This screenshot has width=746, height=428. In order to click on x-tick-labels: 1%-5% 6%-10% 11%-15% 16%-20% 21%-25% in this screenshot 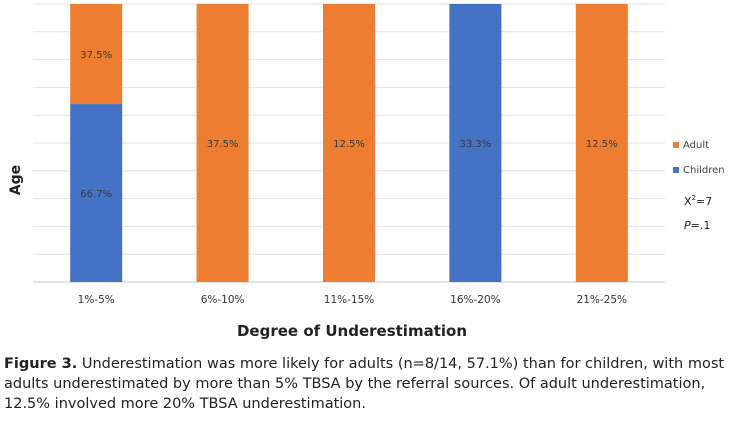, I will do `click(352, 300)`.